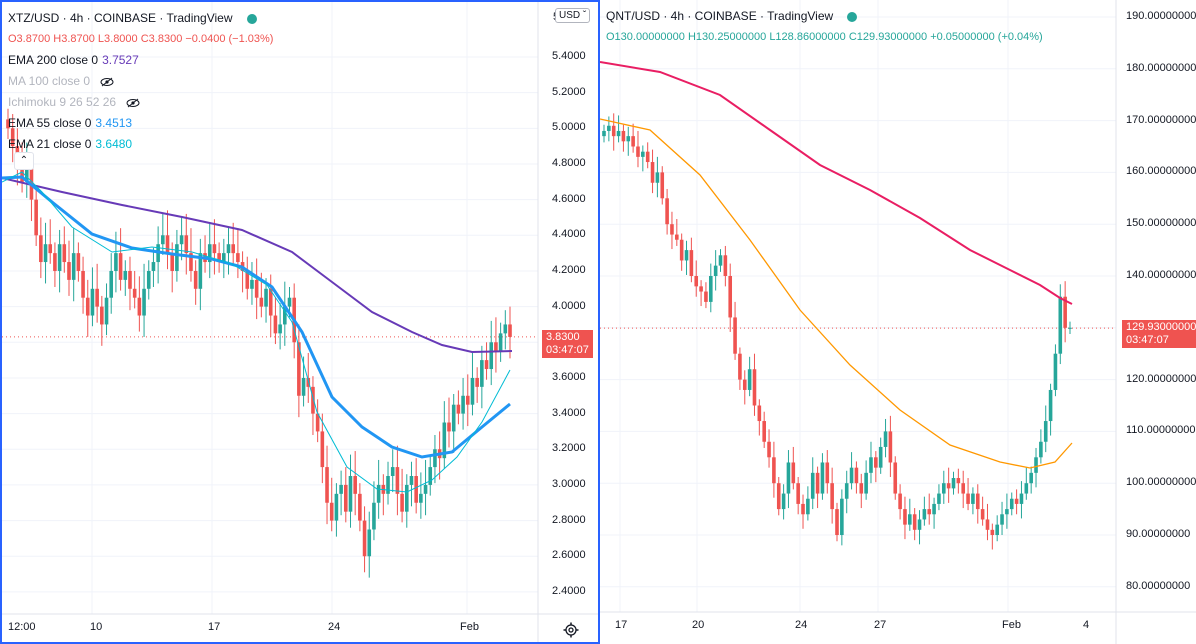 Image resolution: width=1196 pixels, height=644 pixels. What do you see at coordinates (621, 625) in the screenshot?
I see `time-tick-label: 17` at bounding box center [621, 625].